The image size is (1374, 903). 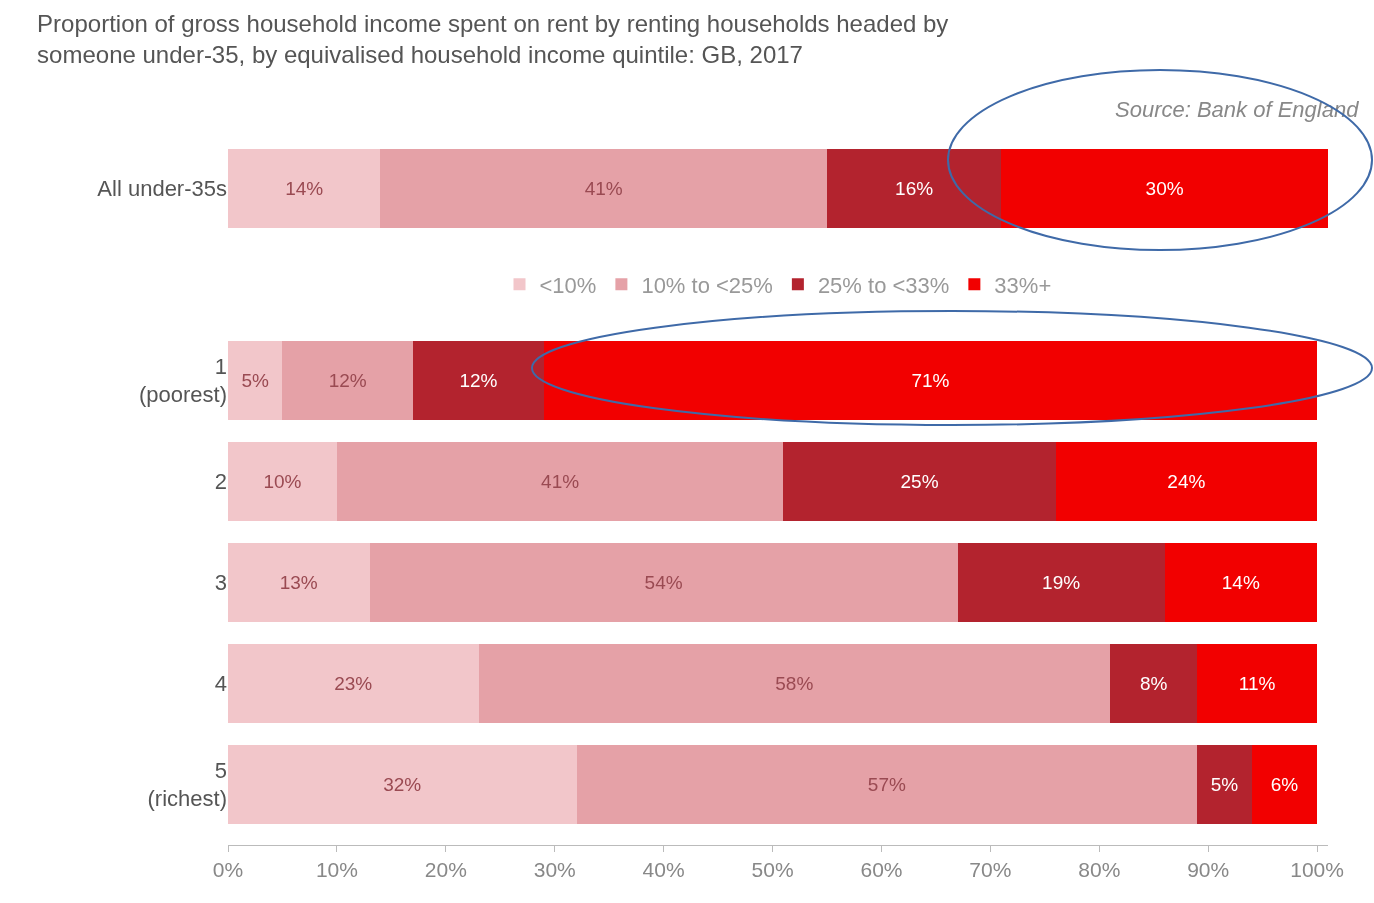 I want to click on chart-title: Proportion of gross household income spent on rent by renting households headed by someone under-35, by equivalised household income quintile: GB, 2017, so click(x=493, y=38).